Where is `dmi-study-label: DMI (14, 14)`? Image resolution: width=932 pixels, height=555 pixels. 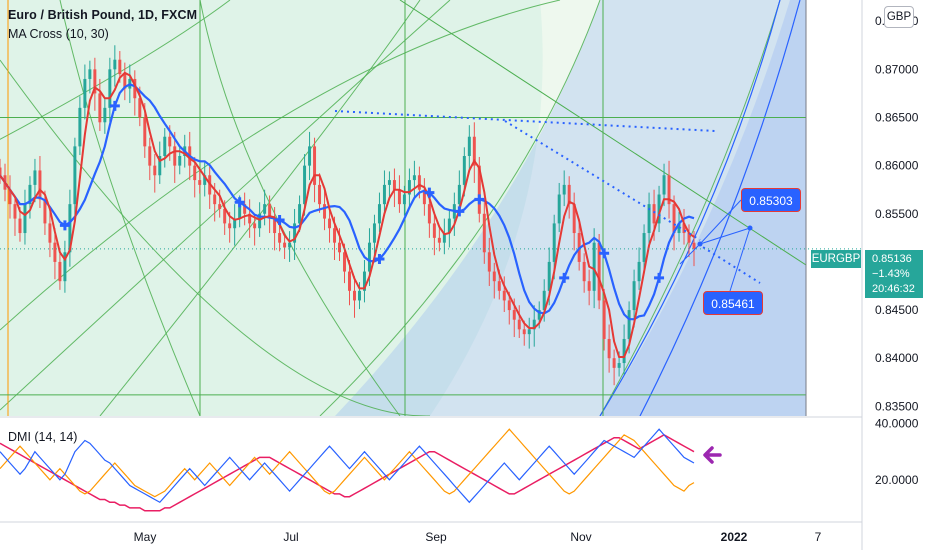
dmi-study-label: DMI (14, 14) is located at coordinates (43, 437).